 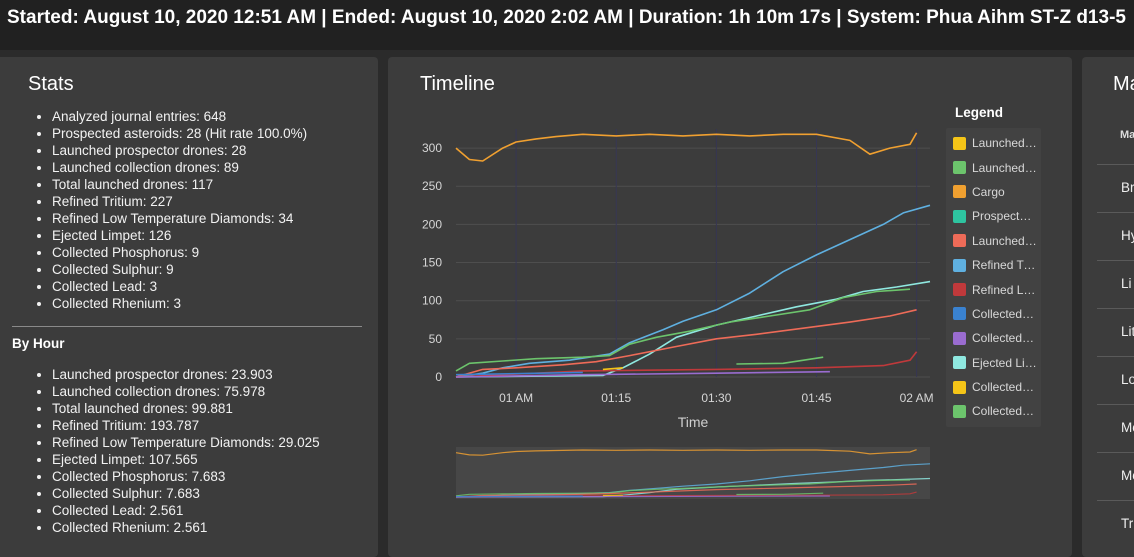 I want to click on y-tick-label: 150, so click(x=432, y=263).